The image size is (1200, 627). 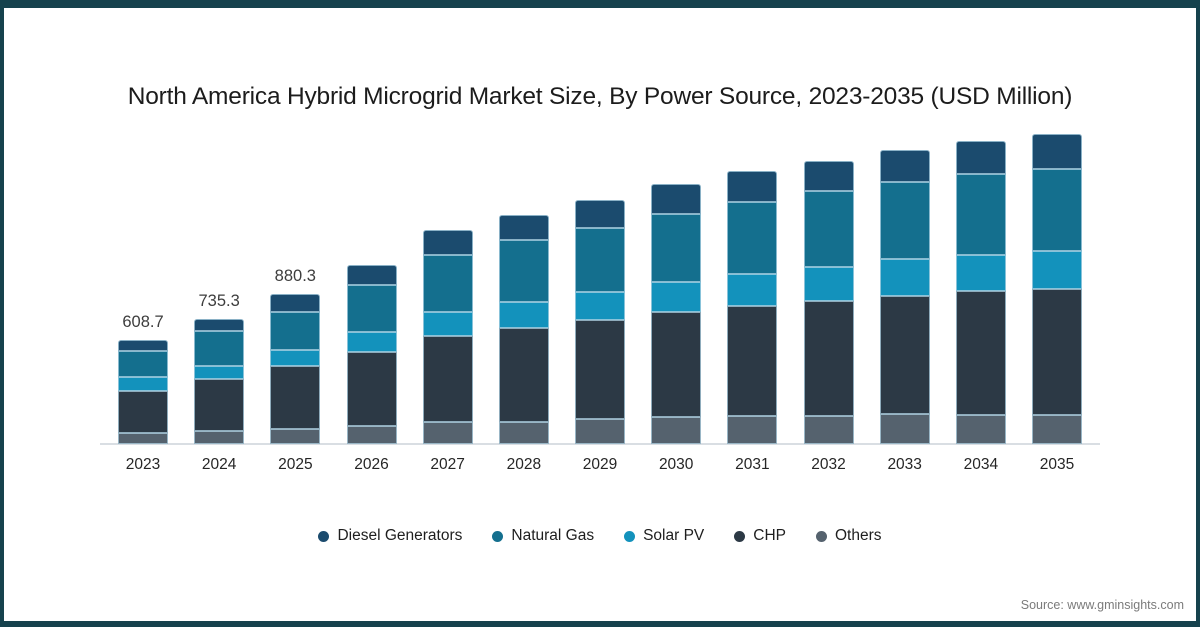 I want to click on x-axis-label-2035: 2035, so click(x=1057, y=464).